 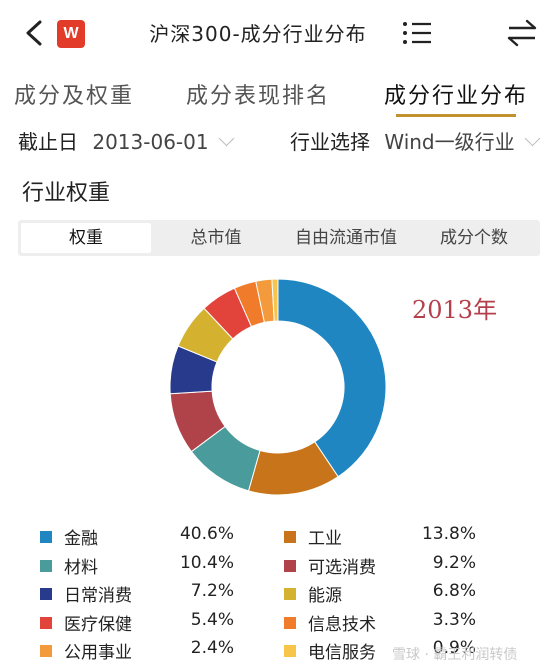 I want to click on app-header: W 沪深300-成分行业分布, so click(x=278, y=32).